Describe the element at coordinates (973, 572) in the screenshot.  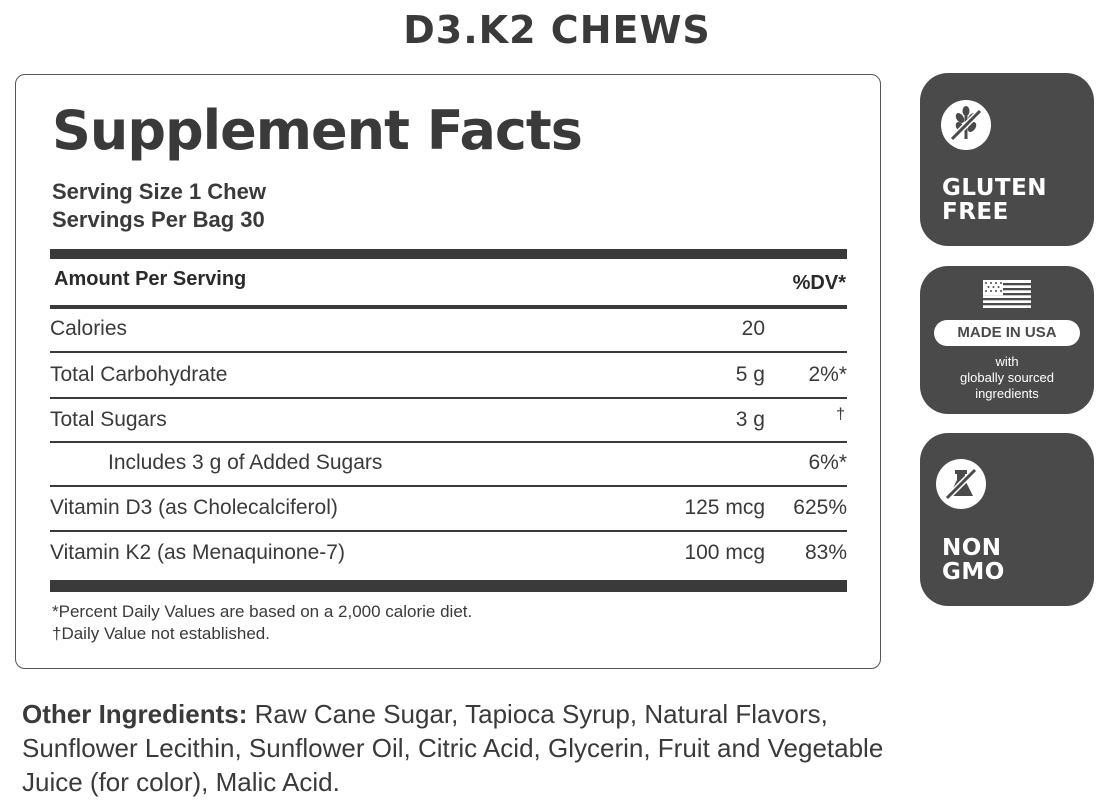
I see `non-gmo-label-2: GMO` at that location.